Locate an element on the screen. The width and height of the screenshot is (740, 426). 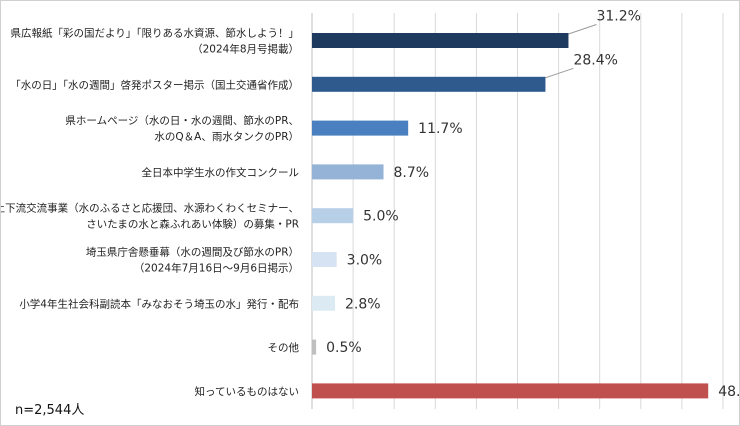
category-label: 全日本中学生水の作文コンクール is located at coordinates (221, 172).